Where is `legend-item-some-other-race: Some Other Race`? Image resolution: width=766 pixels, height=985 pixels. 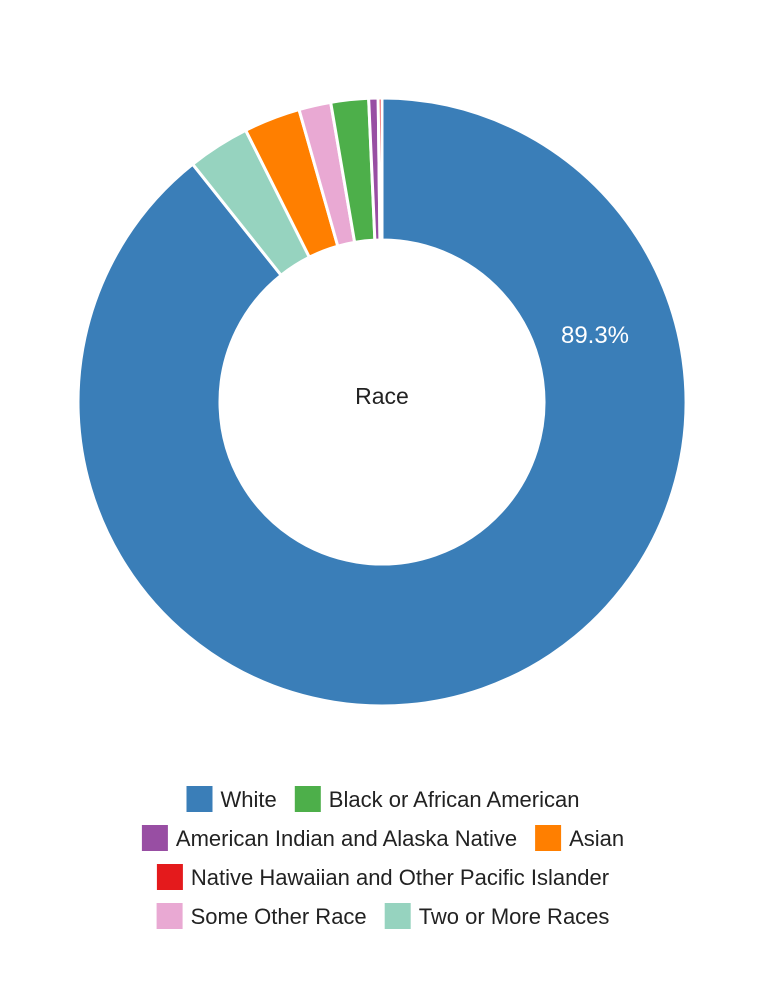 legend-item-some-other-race: Some Other Race is located at coordinates (261, 916).